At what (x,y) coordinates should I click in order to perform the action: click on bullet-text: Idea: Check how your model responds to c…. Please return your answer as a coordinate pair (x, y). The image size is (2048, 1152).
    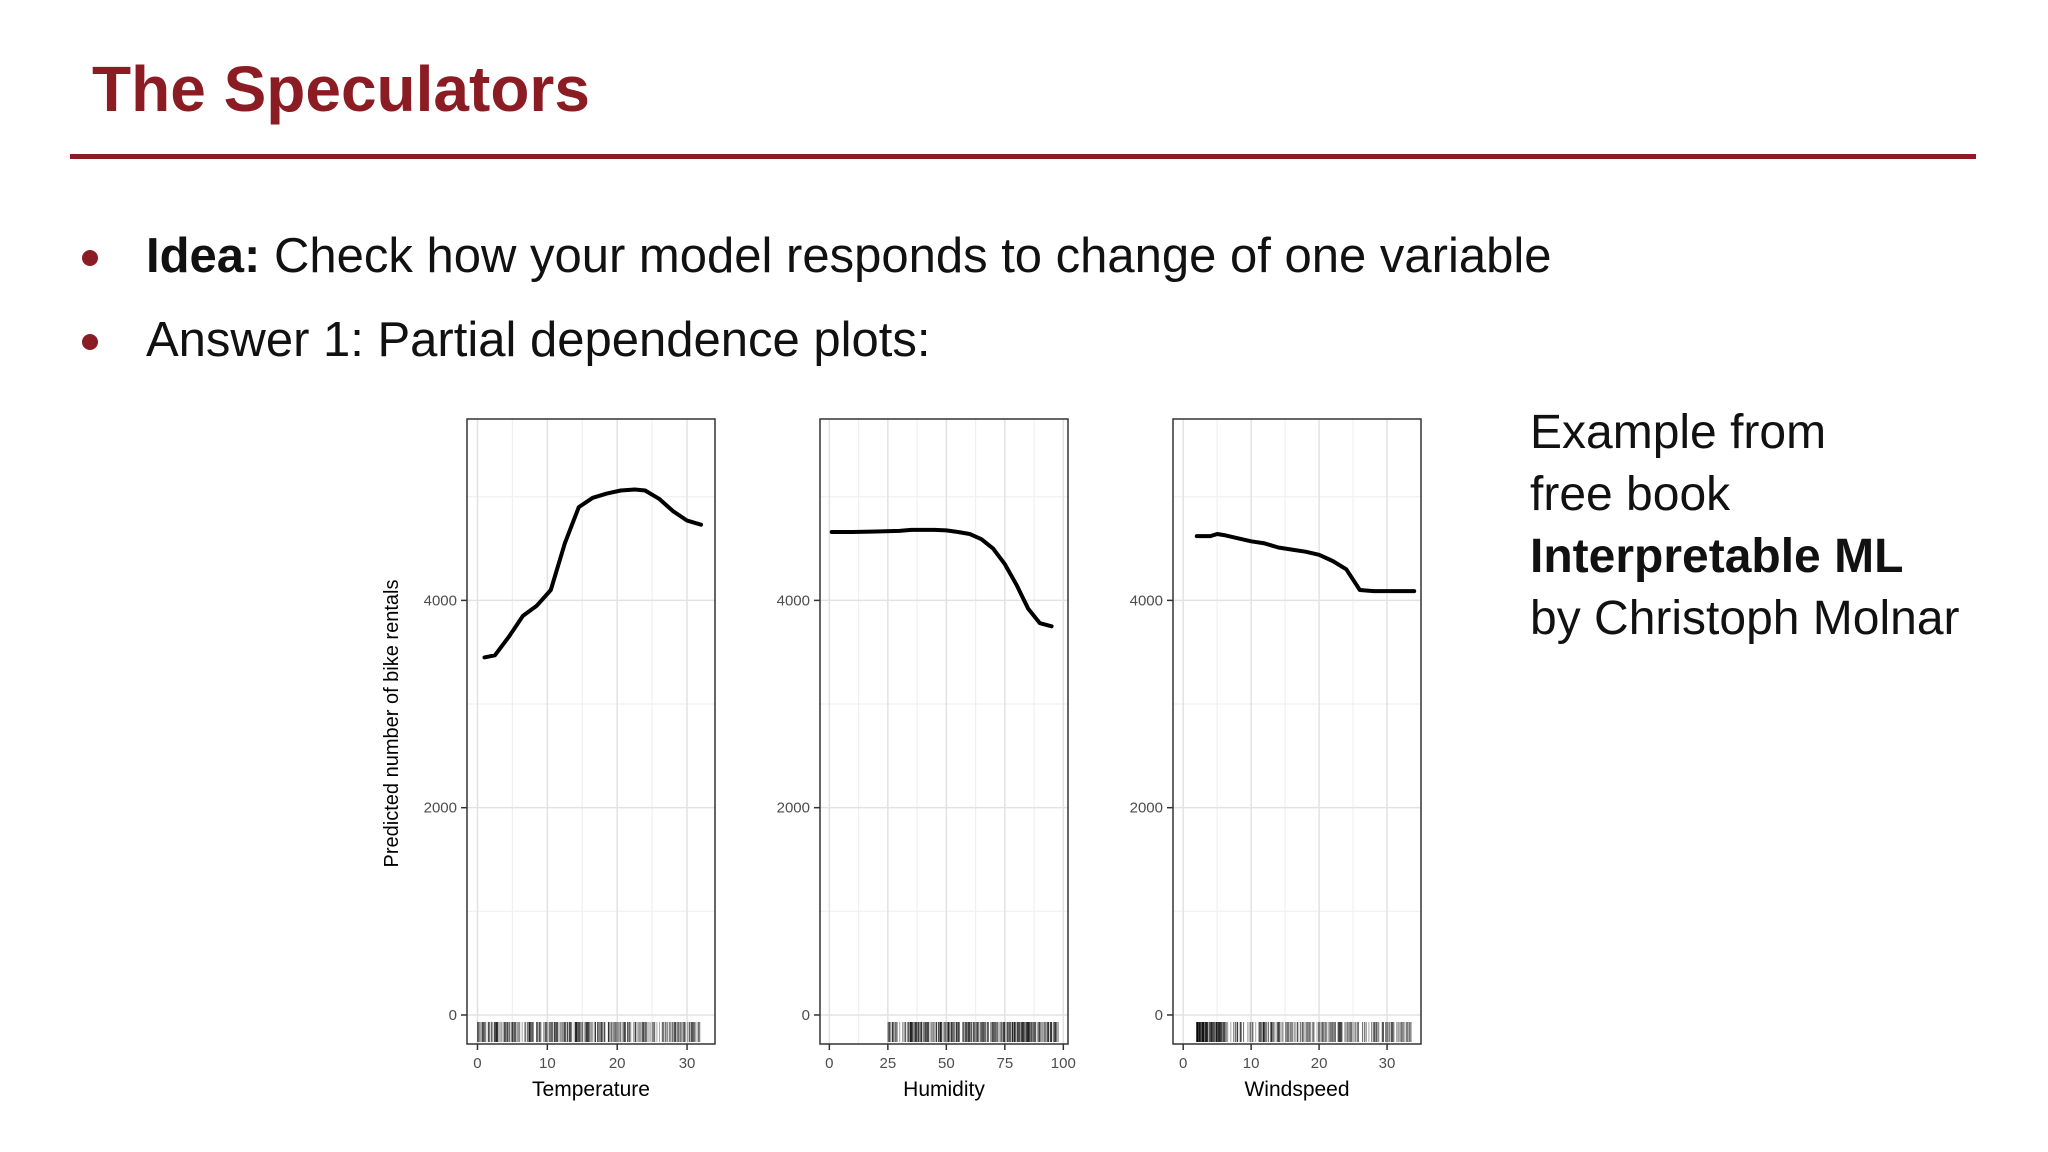
    Looking at the image, I should click on (848, 256).